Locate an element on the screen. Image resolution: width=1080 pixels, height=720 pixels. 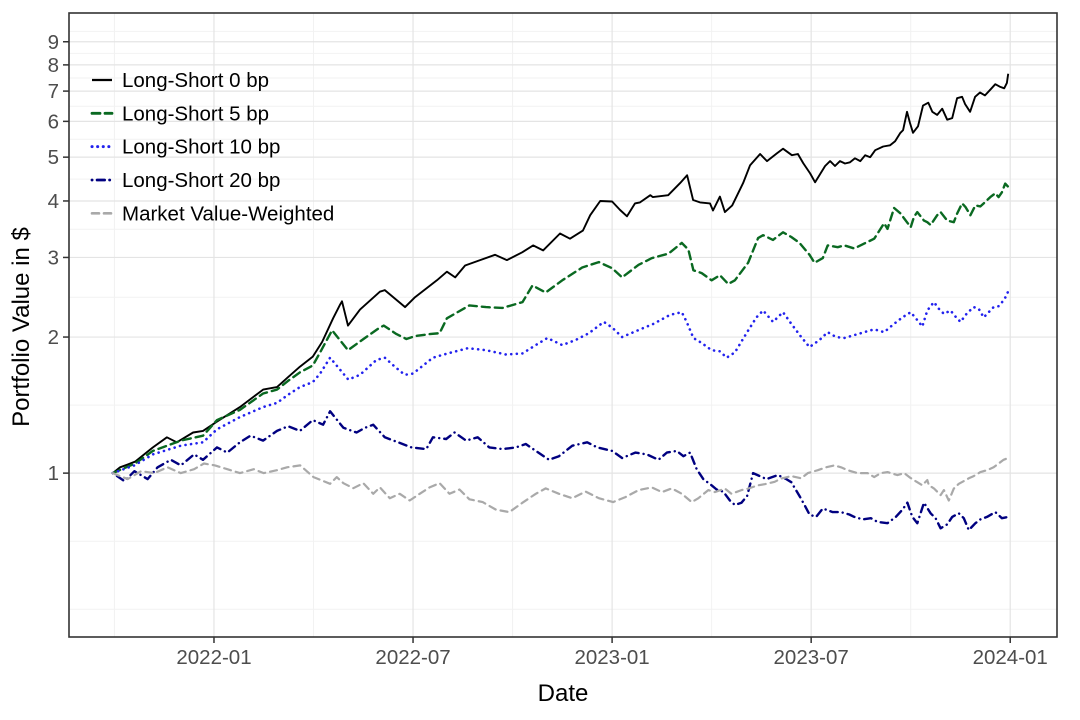
y-tick-label: 3 is located at coordinates (53, 257).